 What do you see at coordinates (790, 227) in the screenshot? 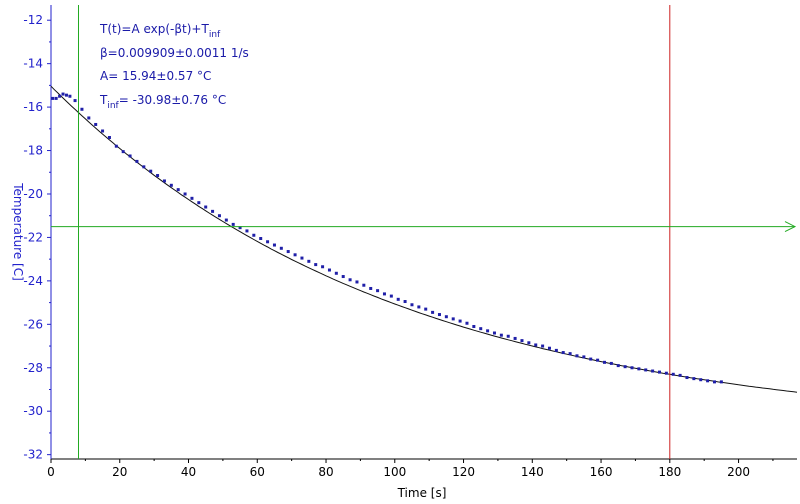
I see `horizontal-cursor-arrow-icon` at bounding box center [790, 227].